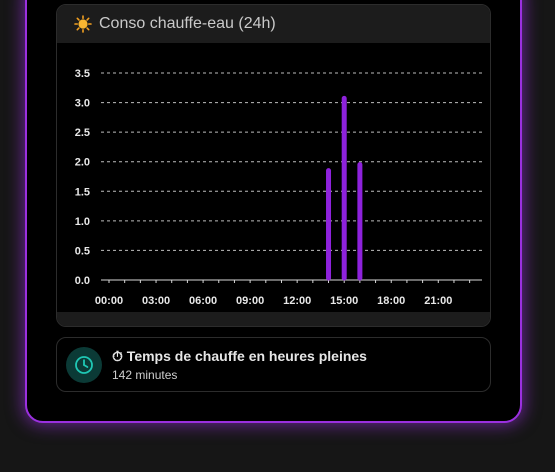 The width and height of the screenshot is (555, 472). I want to click on card-title: Conso chauffe-eau (24h), so click(187, 23).